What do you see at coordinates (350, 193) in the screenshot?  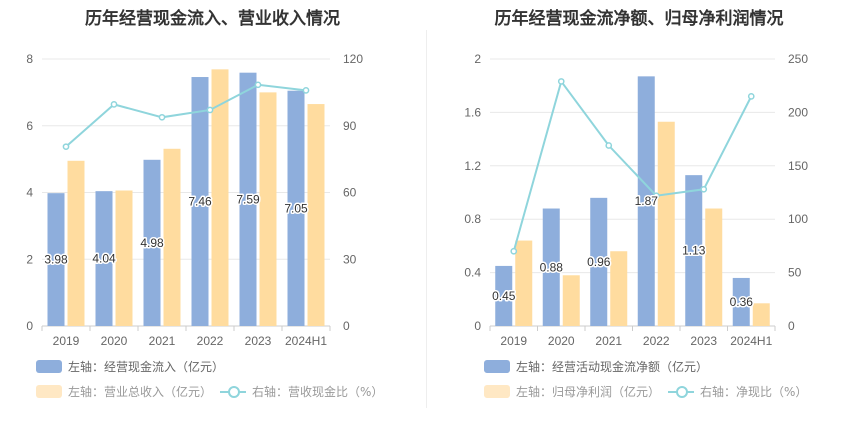 I see `right-tick-label: 60` at bounding box center [350, 193].